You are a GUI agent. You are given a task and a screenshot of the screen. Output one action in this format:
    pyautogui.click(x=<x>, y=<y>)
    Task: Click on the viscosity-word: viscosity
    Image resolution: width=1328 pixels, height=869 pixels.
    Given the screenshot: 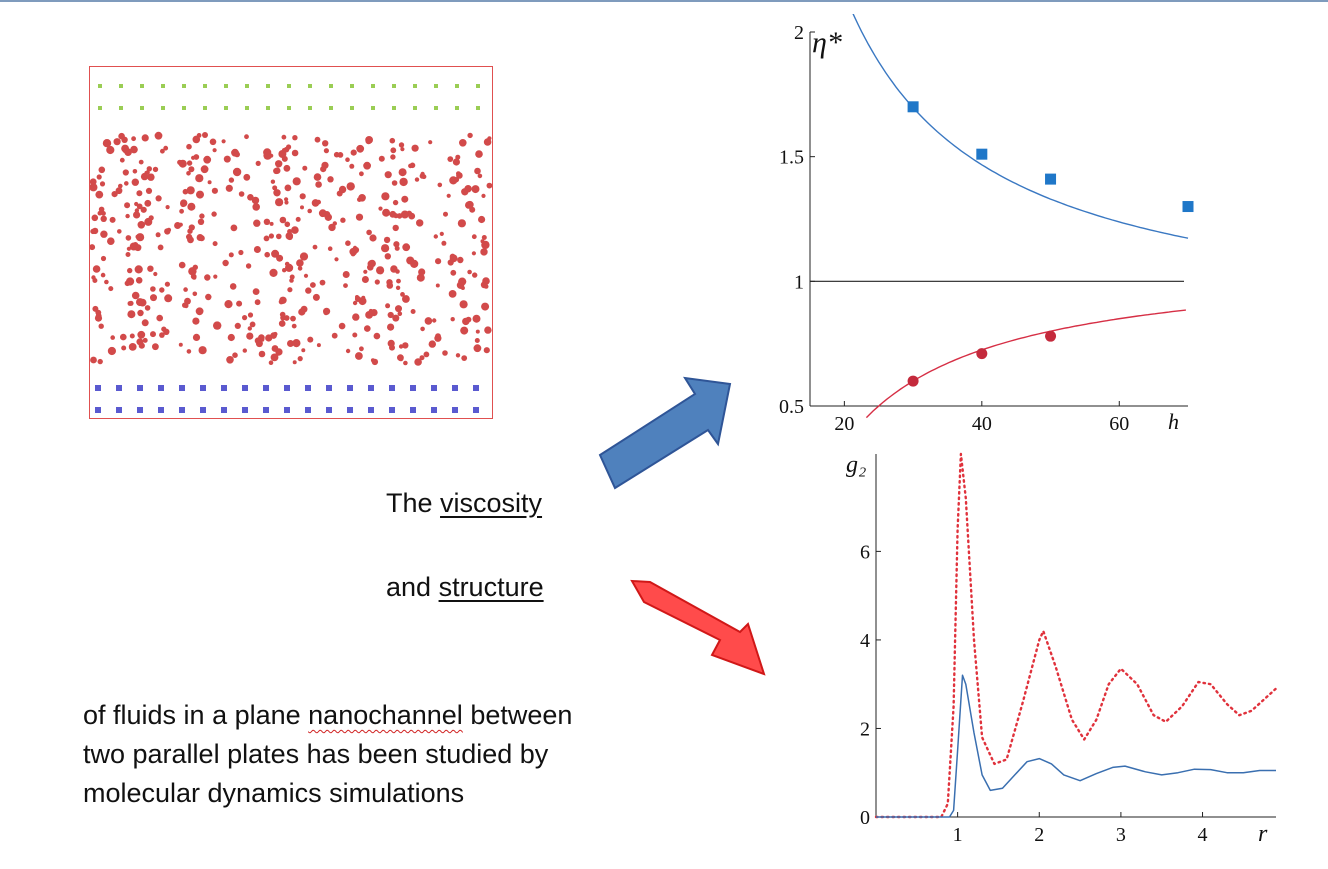 What is the action you would take?
    pyautogui.click(x=491, y=503)
    